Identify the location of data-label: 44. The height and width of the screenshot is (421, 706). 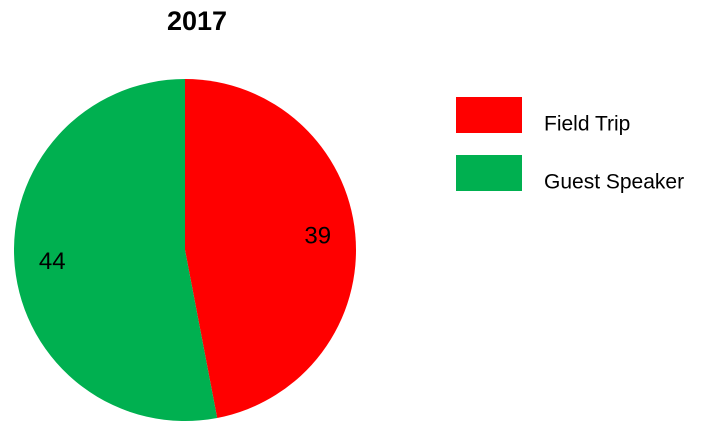
(52, 261).